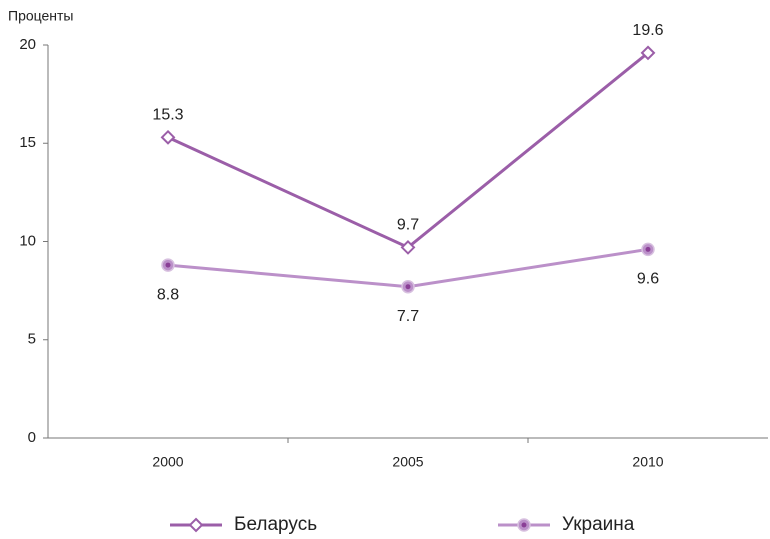  I want to click on data-label: 8.8, so click(168, 294).